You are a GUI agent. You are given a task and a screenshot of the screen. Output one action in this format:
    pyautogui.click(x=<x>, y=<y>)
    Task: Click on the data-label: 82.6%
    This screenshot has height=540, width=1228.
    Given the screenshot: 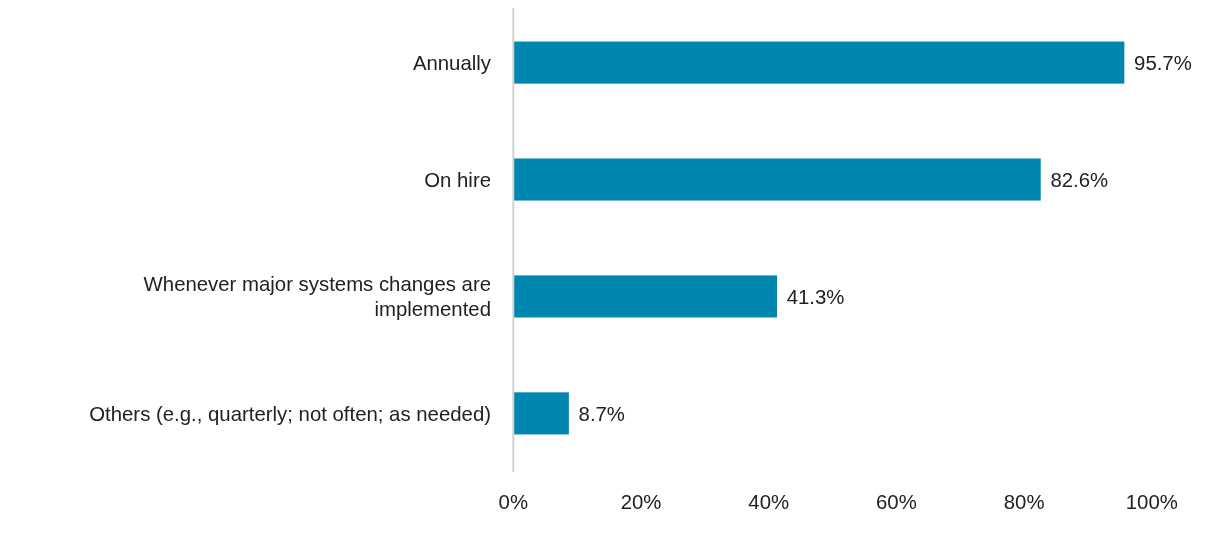 What is the action you would take?
    pyautogui.click(x=1079, y=179)
    